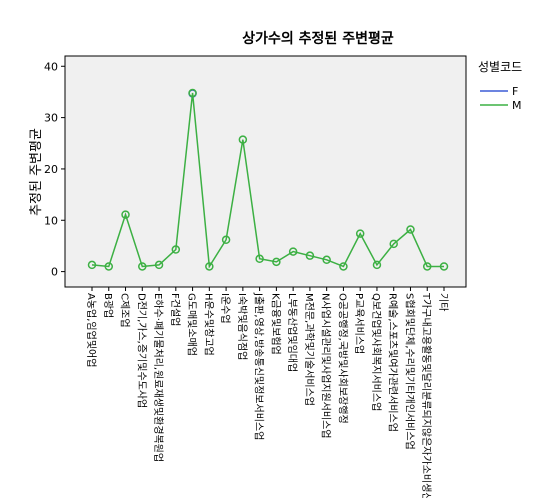 The image size is (537, 502). Describe the element at coordinates (500, 67) in the screenshot. I see `legend-title: 성별코드` at that location.